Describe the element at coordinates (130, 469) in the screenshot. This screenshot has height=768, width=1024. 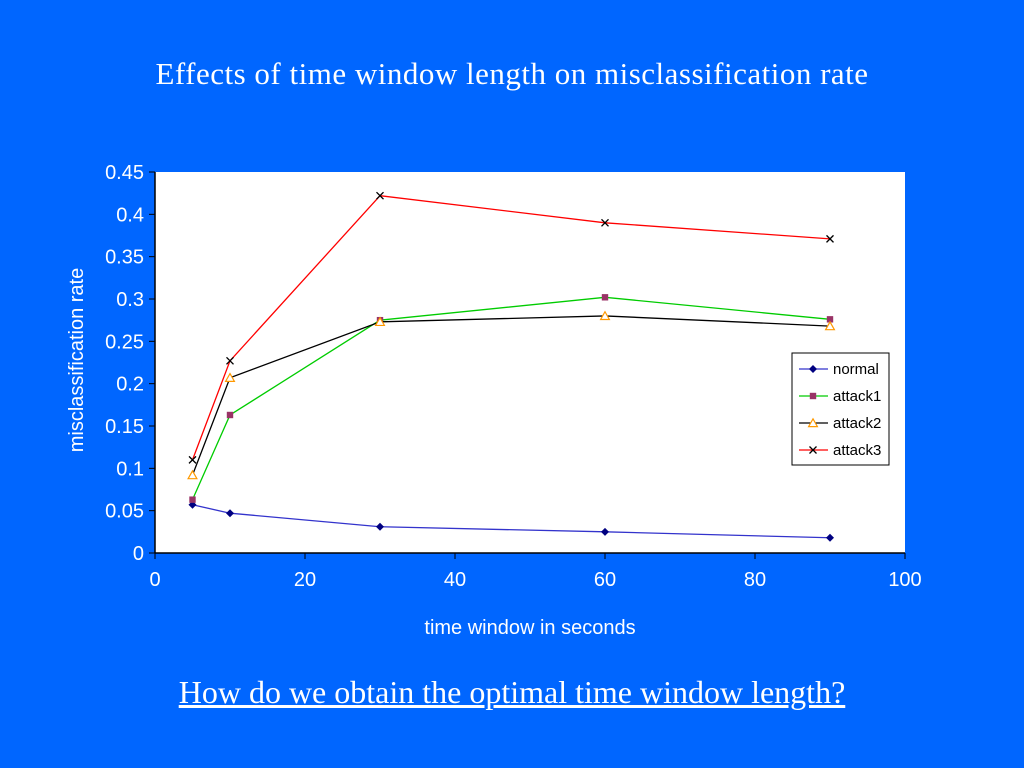
I see `y-tick-label: 0.1` at that location.